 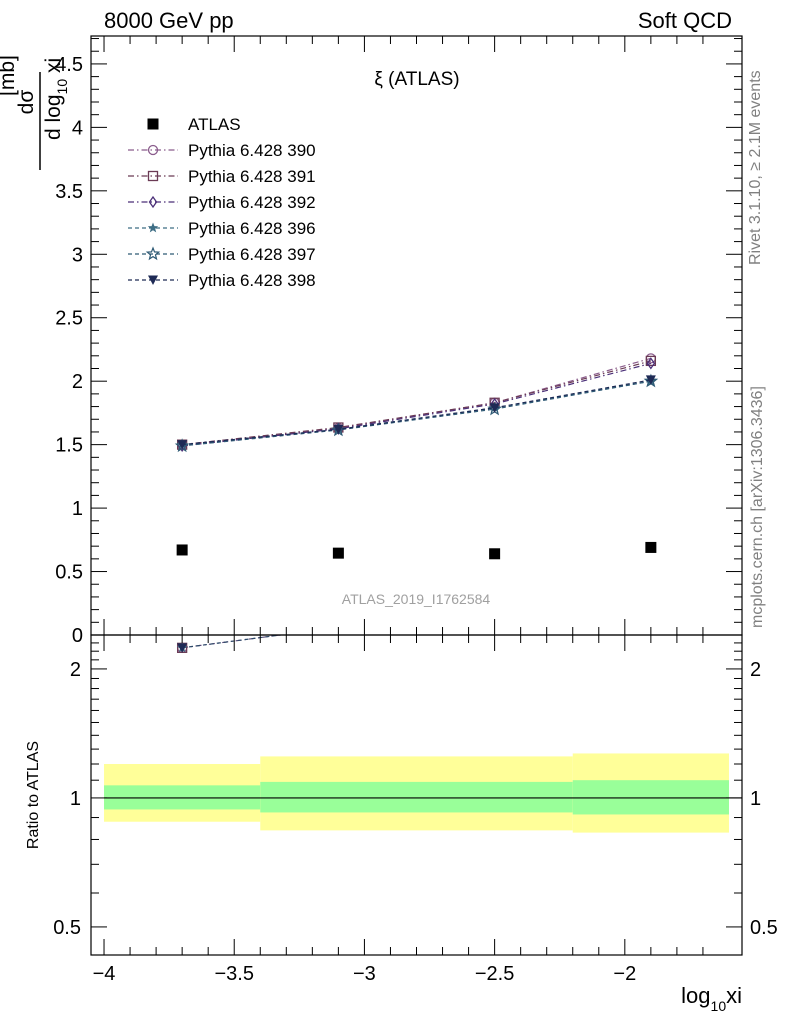 What do you see at coordinates (755, 167) in the screenshot?
I see `rivet-label: Rivet 3.1.10, ≥ 2.1M events` at bounding box center [755, 167].